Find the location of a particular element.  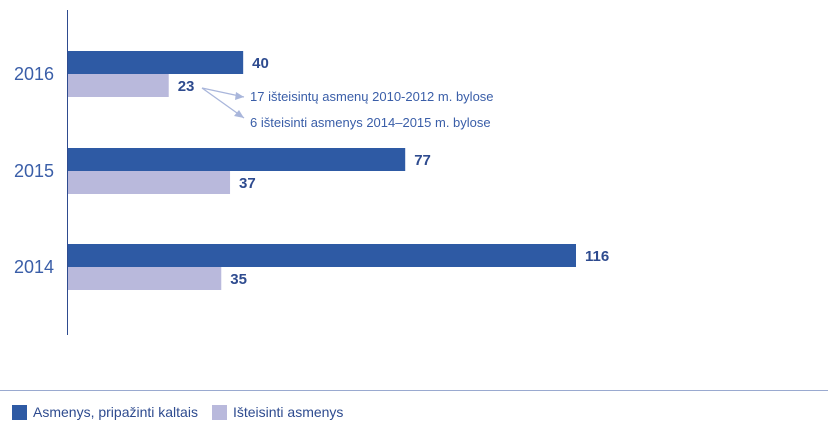

value-label: 37 is located at coordinates (247, 183).